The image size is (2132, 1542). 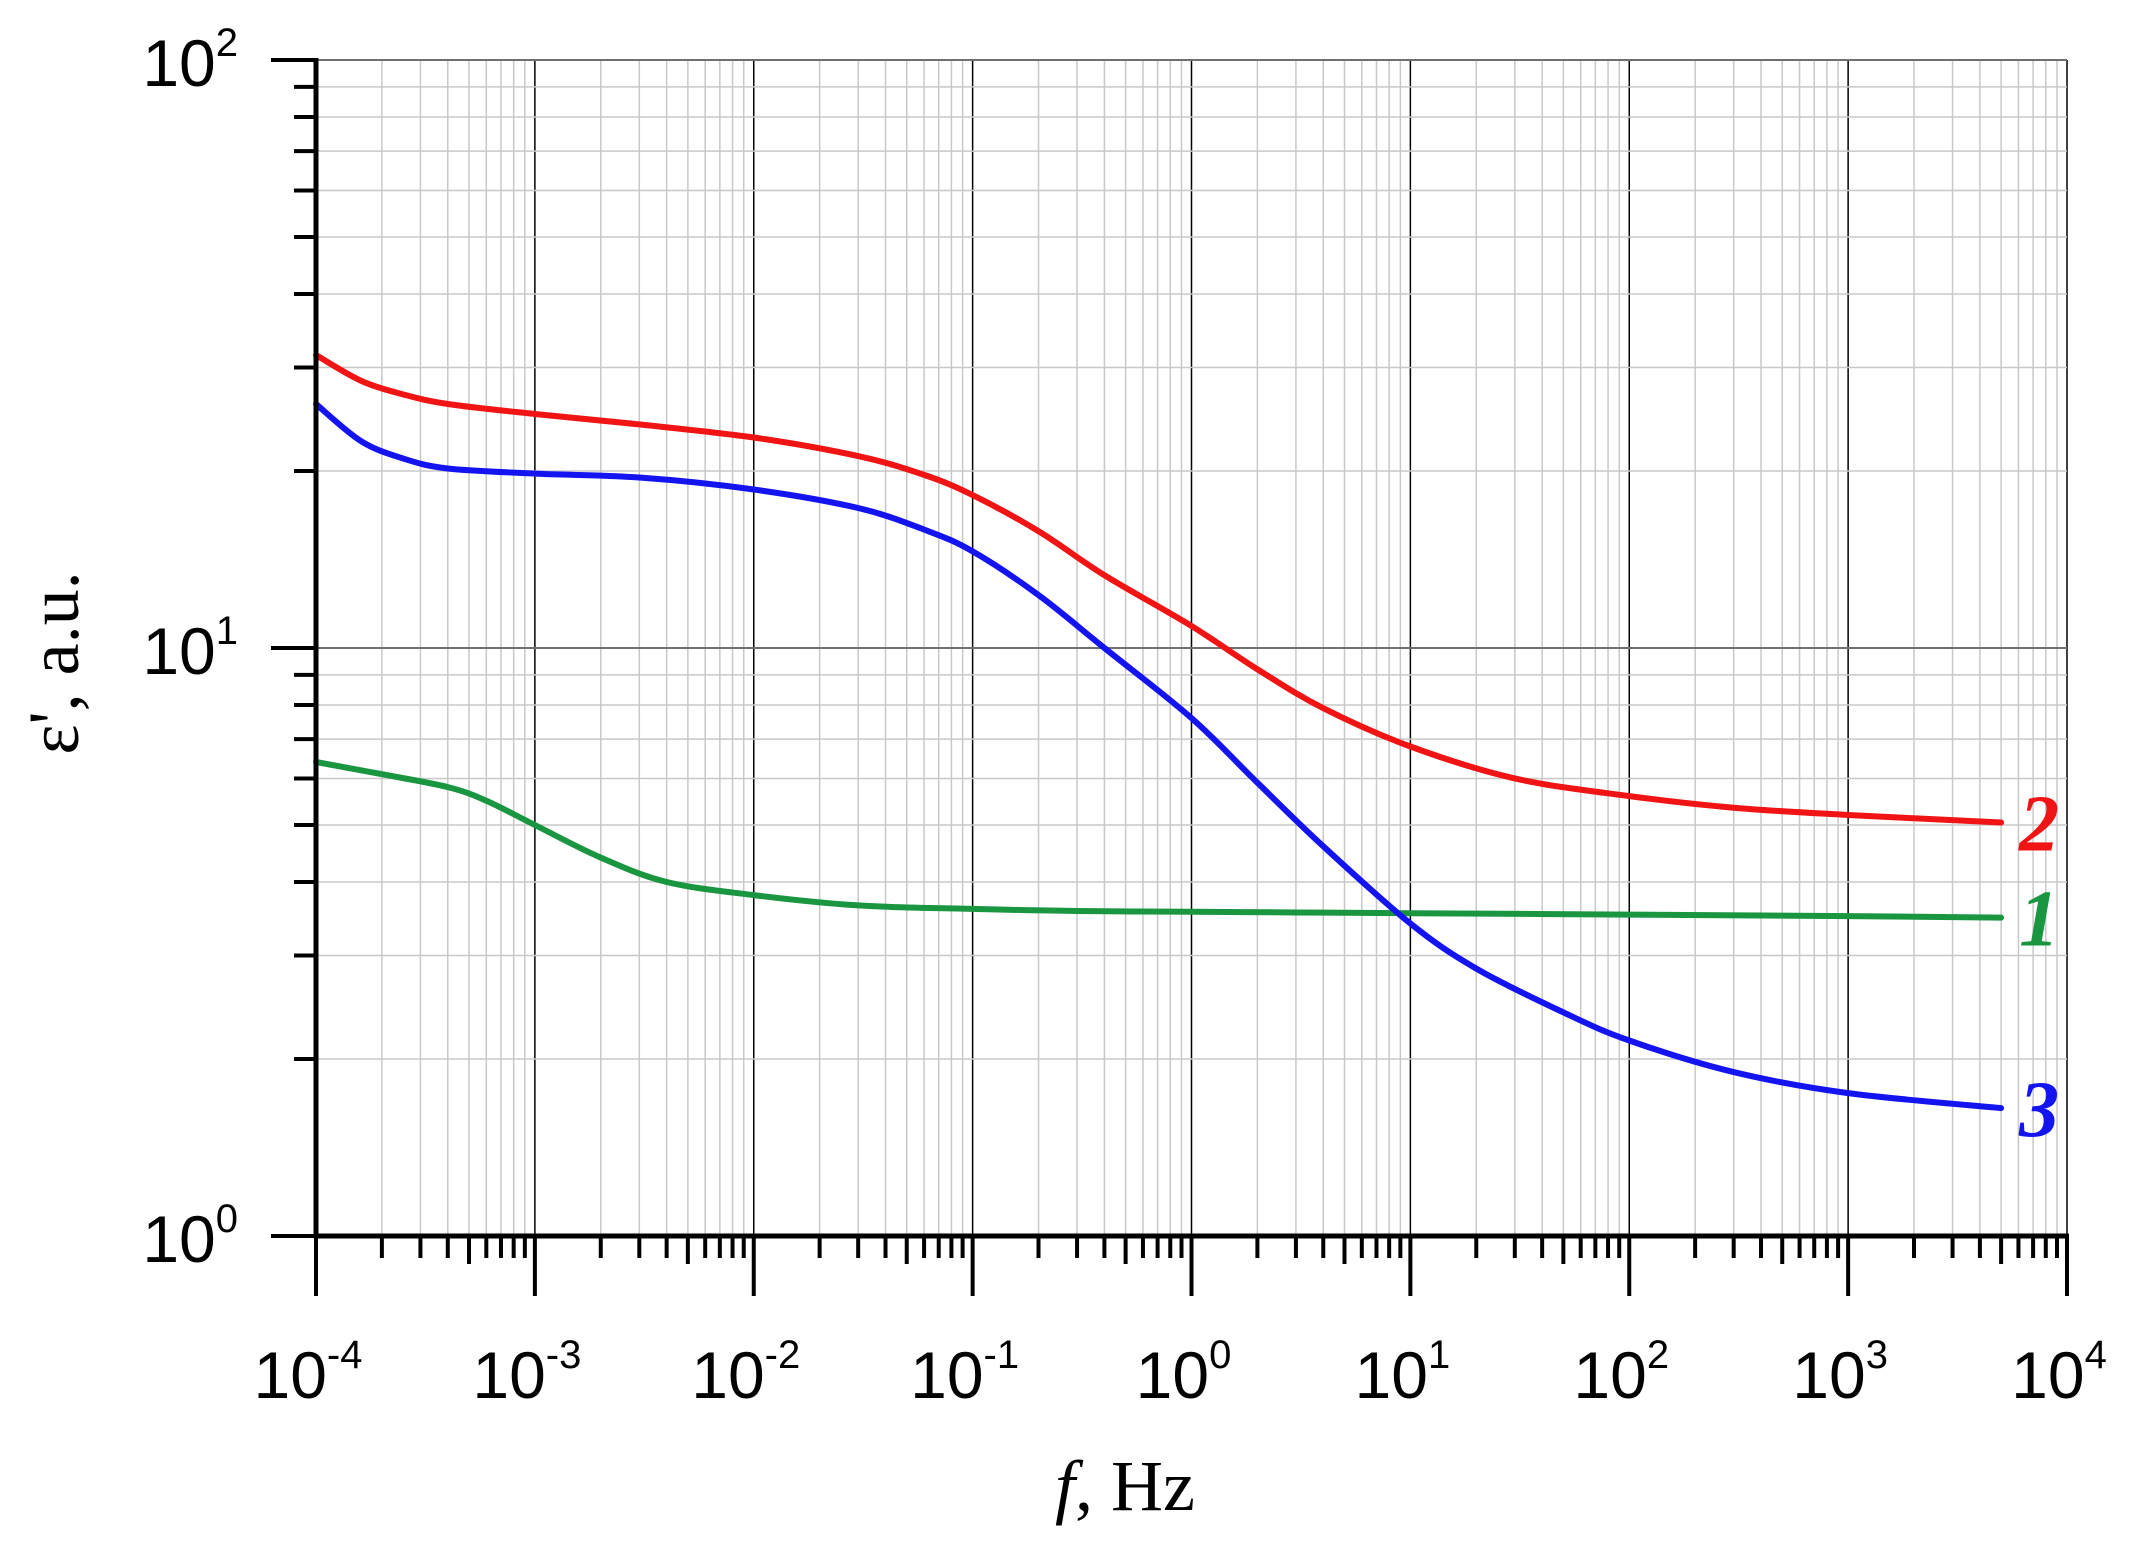 What do you see at coordinates (345, 1355) in the screenshot?
I see `x-tick-label-exponent: -4` at bounding box center [345, 1355].